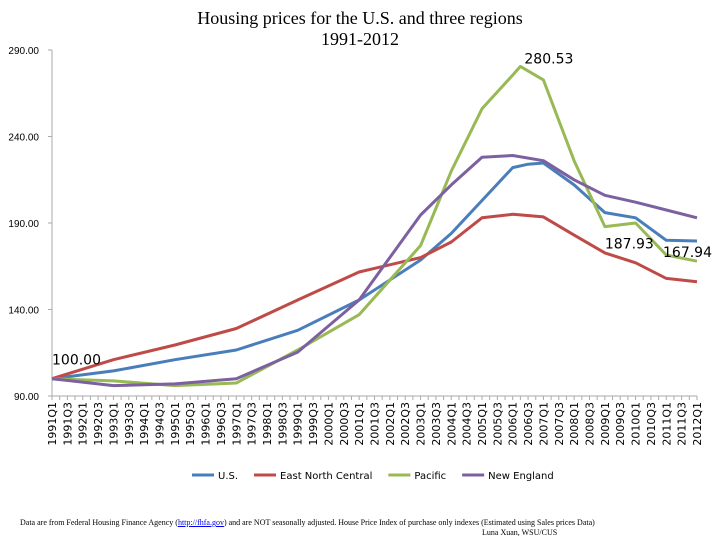  I want to click on x-tick-label: 1992Q1, so click(83, 424).